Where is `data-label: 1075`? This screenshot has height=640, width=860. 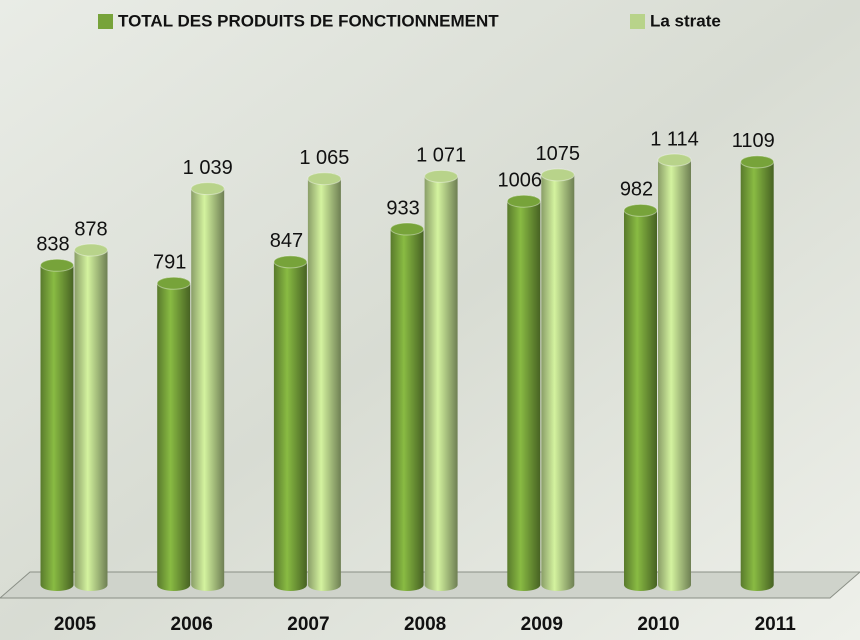 data-label: 1075 is located at coordinates (558, 154).